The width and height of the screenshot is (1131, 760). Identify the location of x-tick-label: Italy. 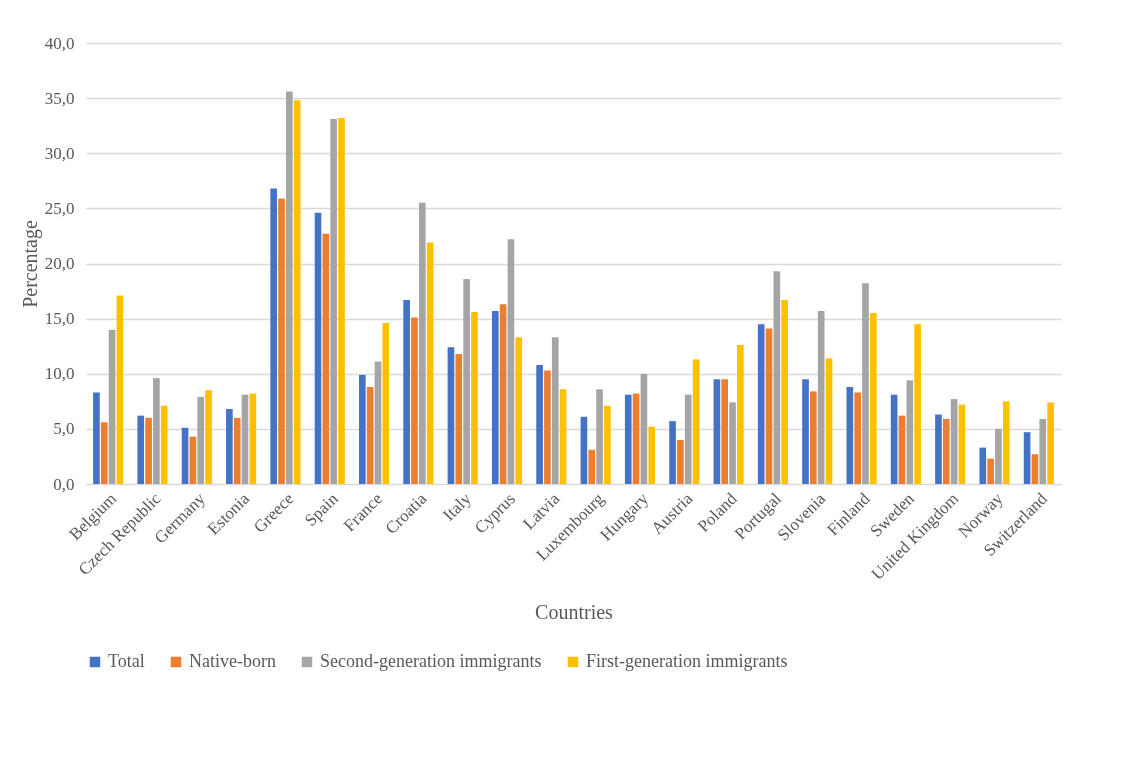
(457, 506).